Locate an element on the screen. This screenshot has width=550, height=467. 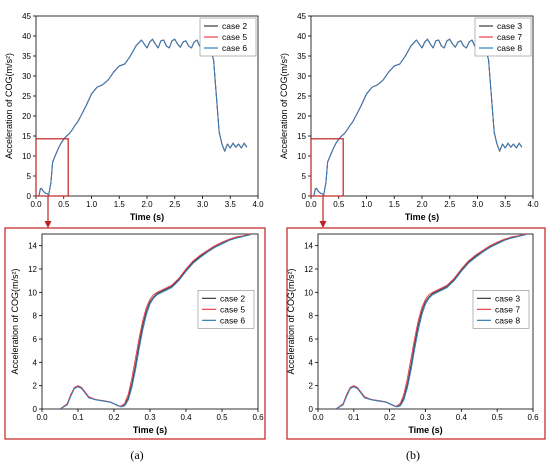
y-tick-label: 6 is located at coordinates (35, 339).